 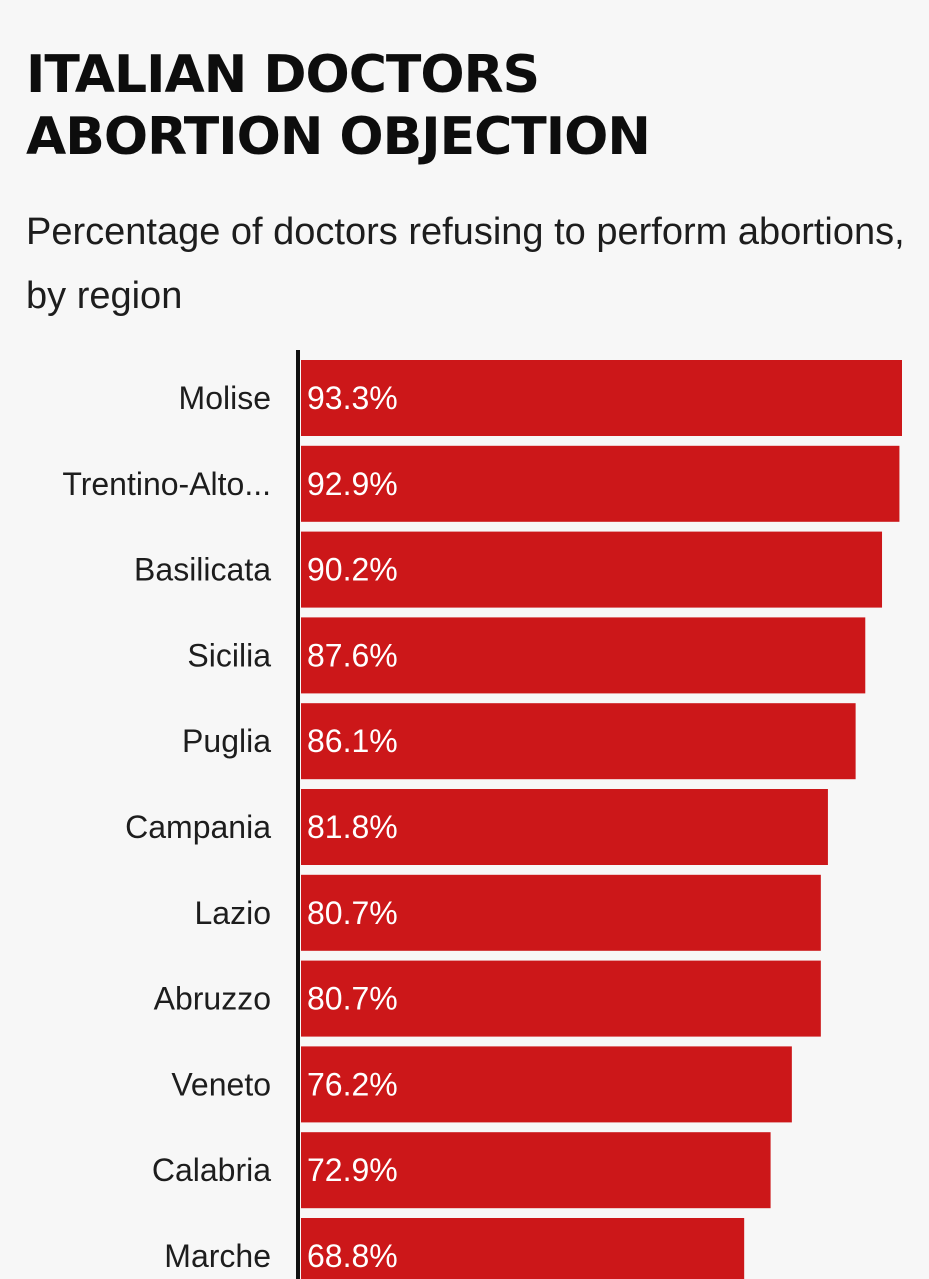 What do you see at coordinates (536, 1170) in the screenshot?
I see `bar-calabria` at bounding box center [536, 1170].